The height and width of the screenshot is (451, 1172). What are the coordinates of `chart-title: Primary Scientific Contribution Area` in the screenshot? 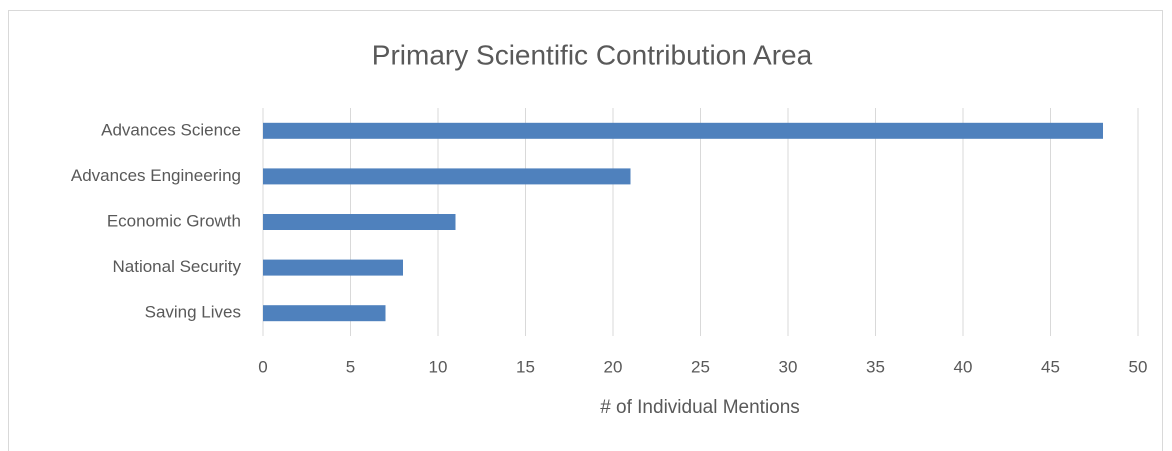 It's located at (592, 54).